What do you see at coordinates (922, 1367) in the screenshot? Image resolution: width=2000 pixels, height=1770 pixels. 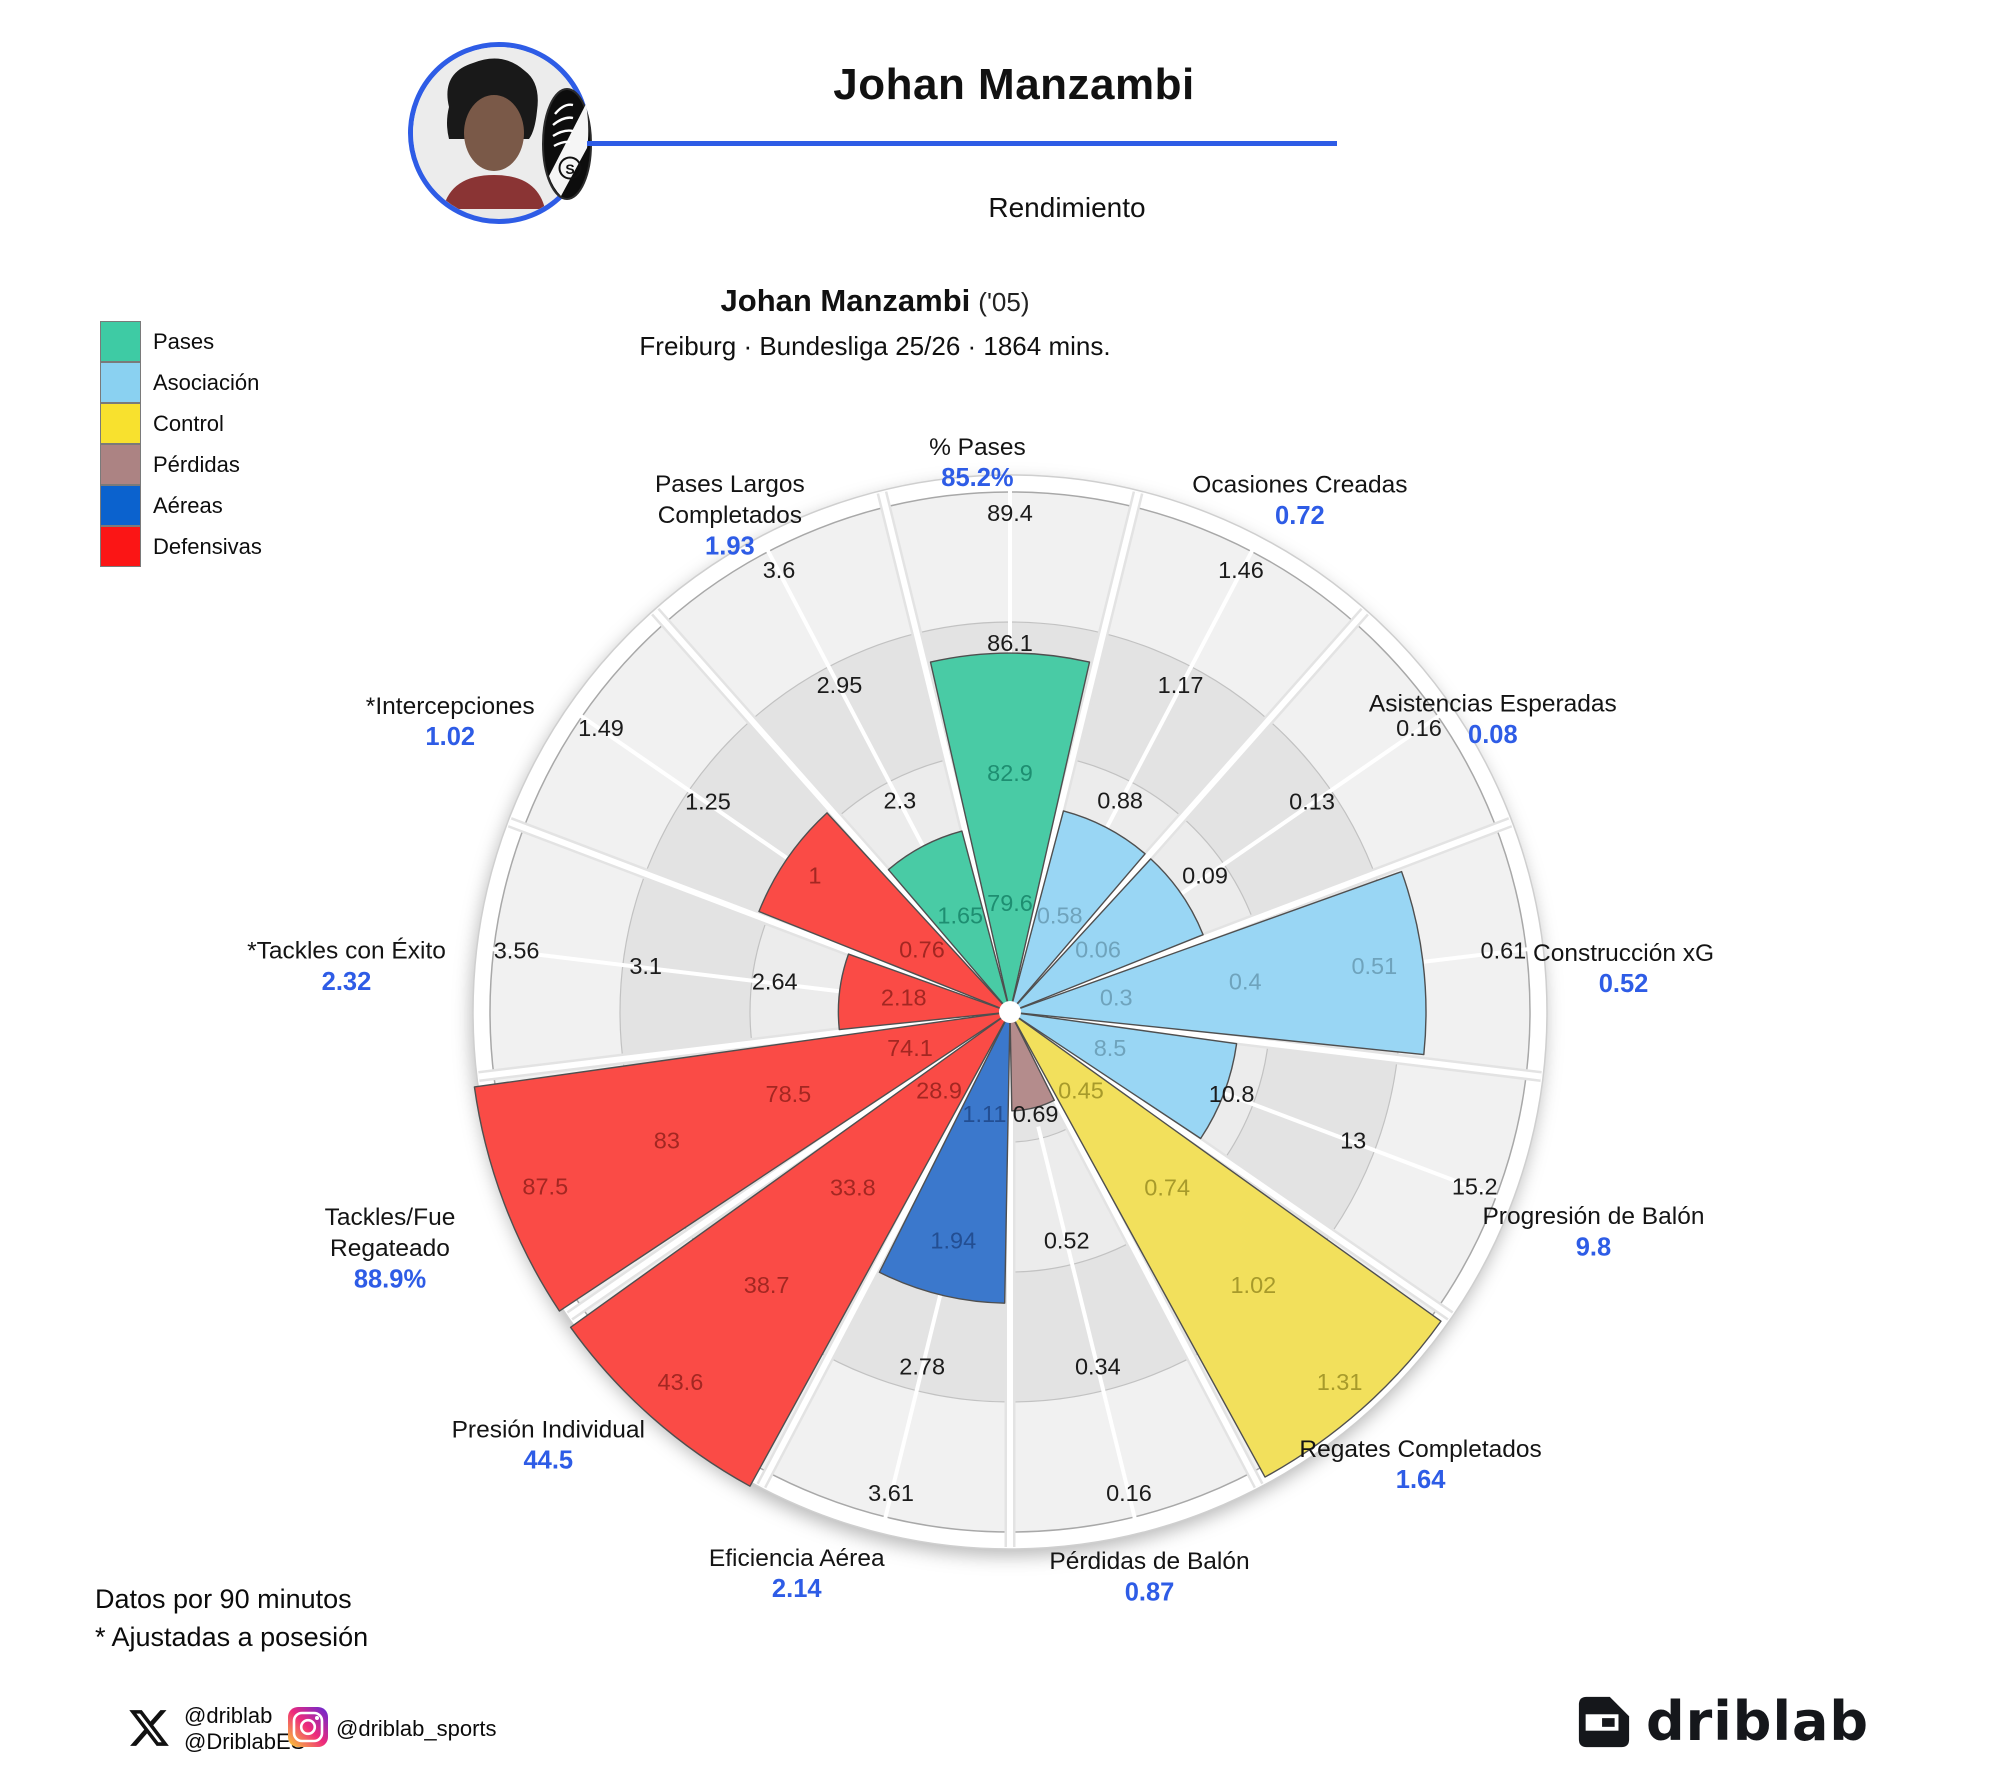 I see `ring-value-label: 2.78` at bounding box center [922, 1367].